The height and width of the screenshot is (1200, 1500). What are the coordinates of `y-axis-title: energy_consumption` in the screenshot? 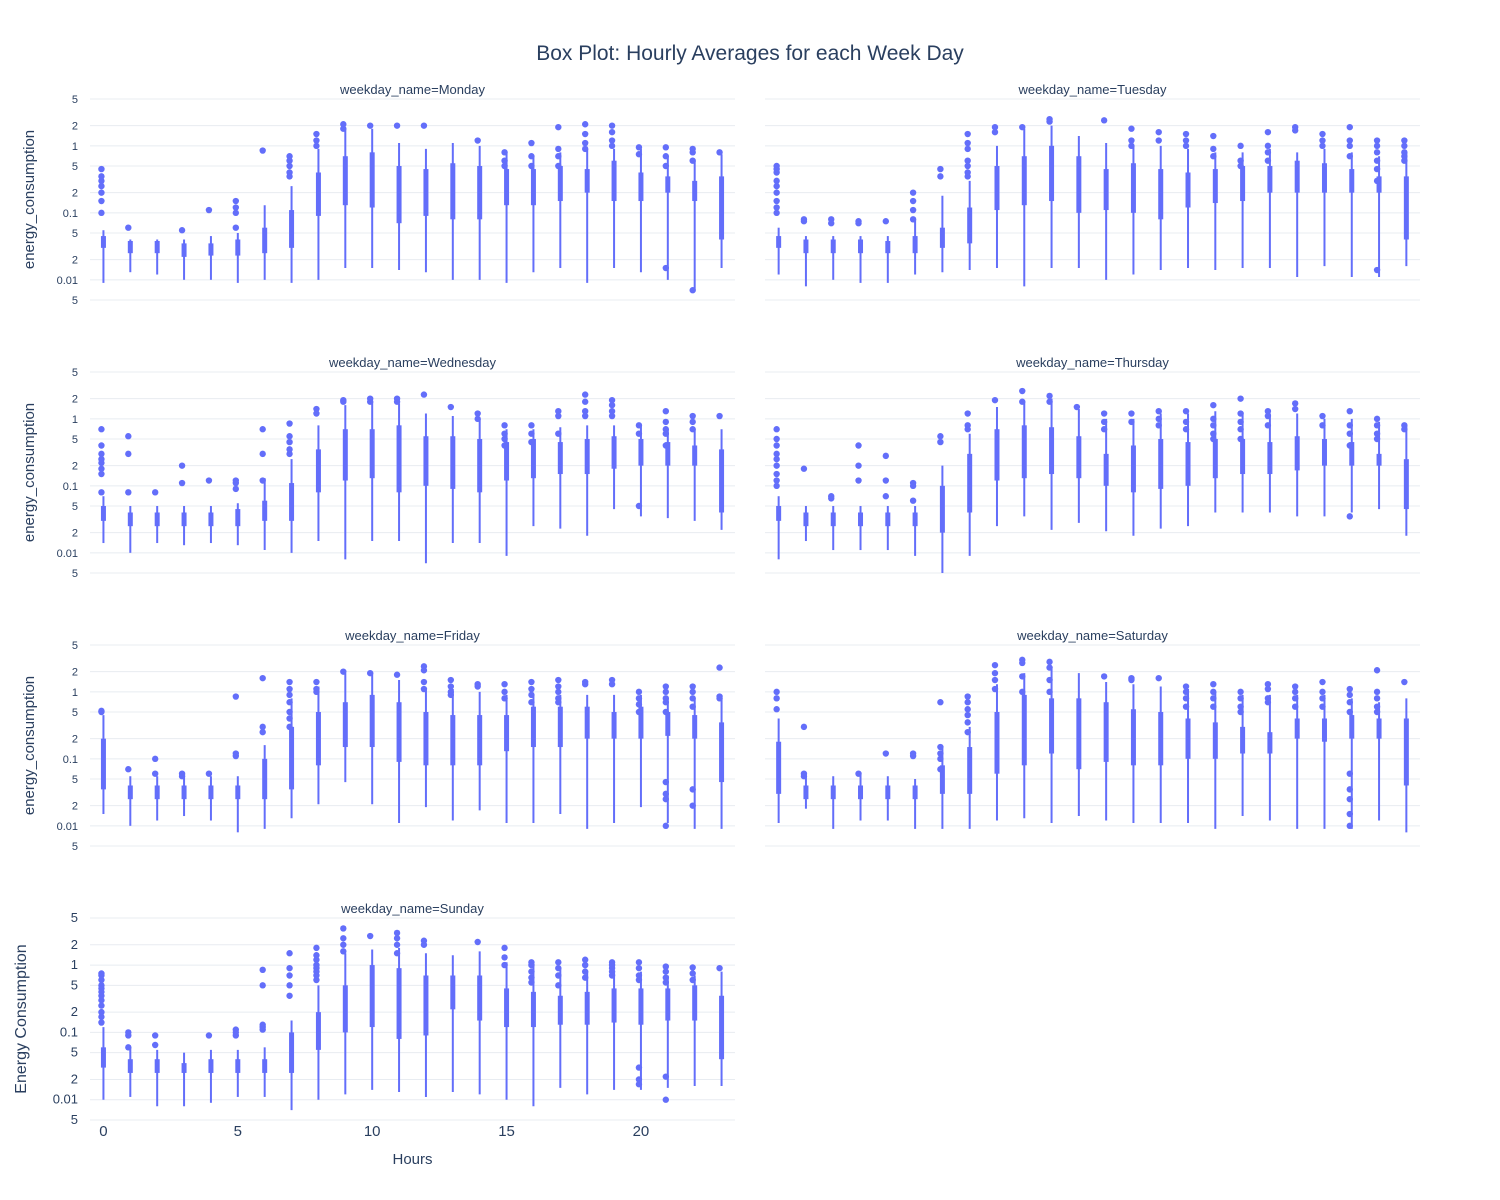 It's located at (29, 472).